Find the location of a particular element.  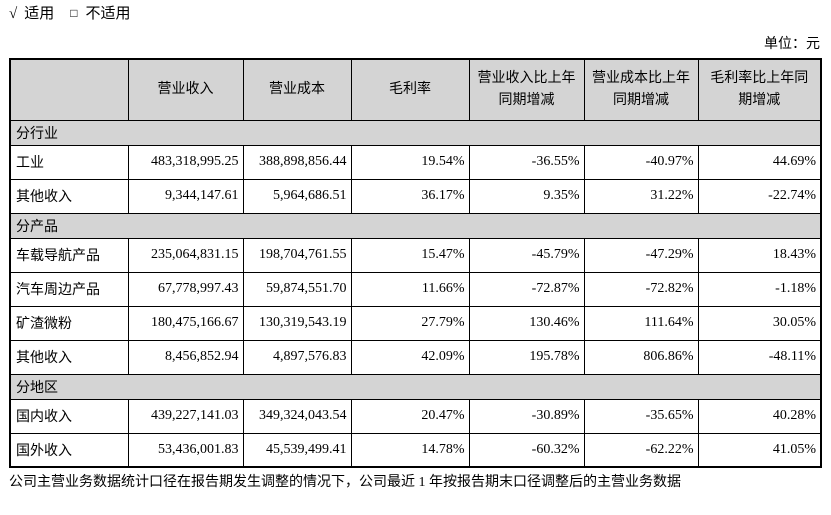

cell-value: 130,319,543.19 is located at coordinates (297, 323).